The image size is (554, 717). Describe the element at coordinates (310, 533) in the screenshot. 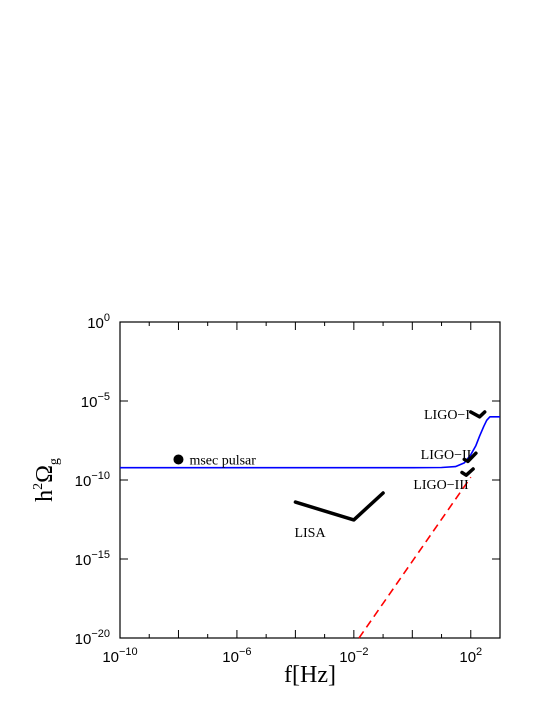

I see `lisa-label: LISA` at that location.